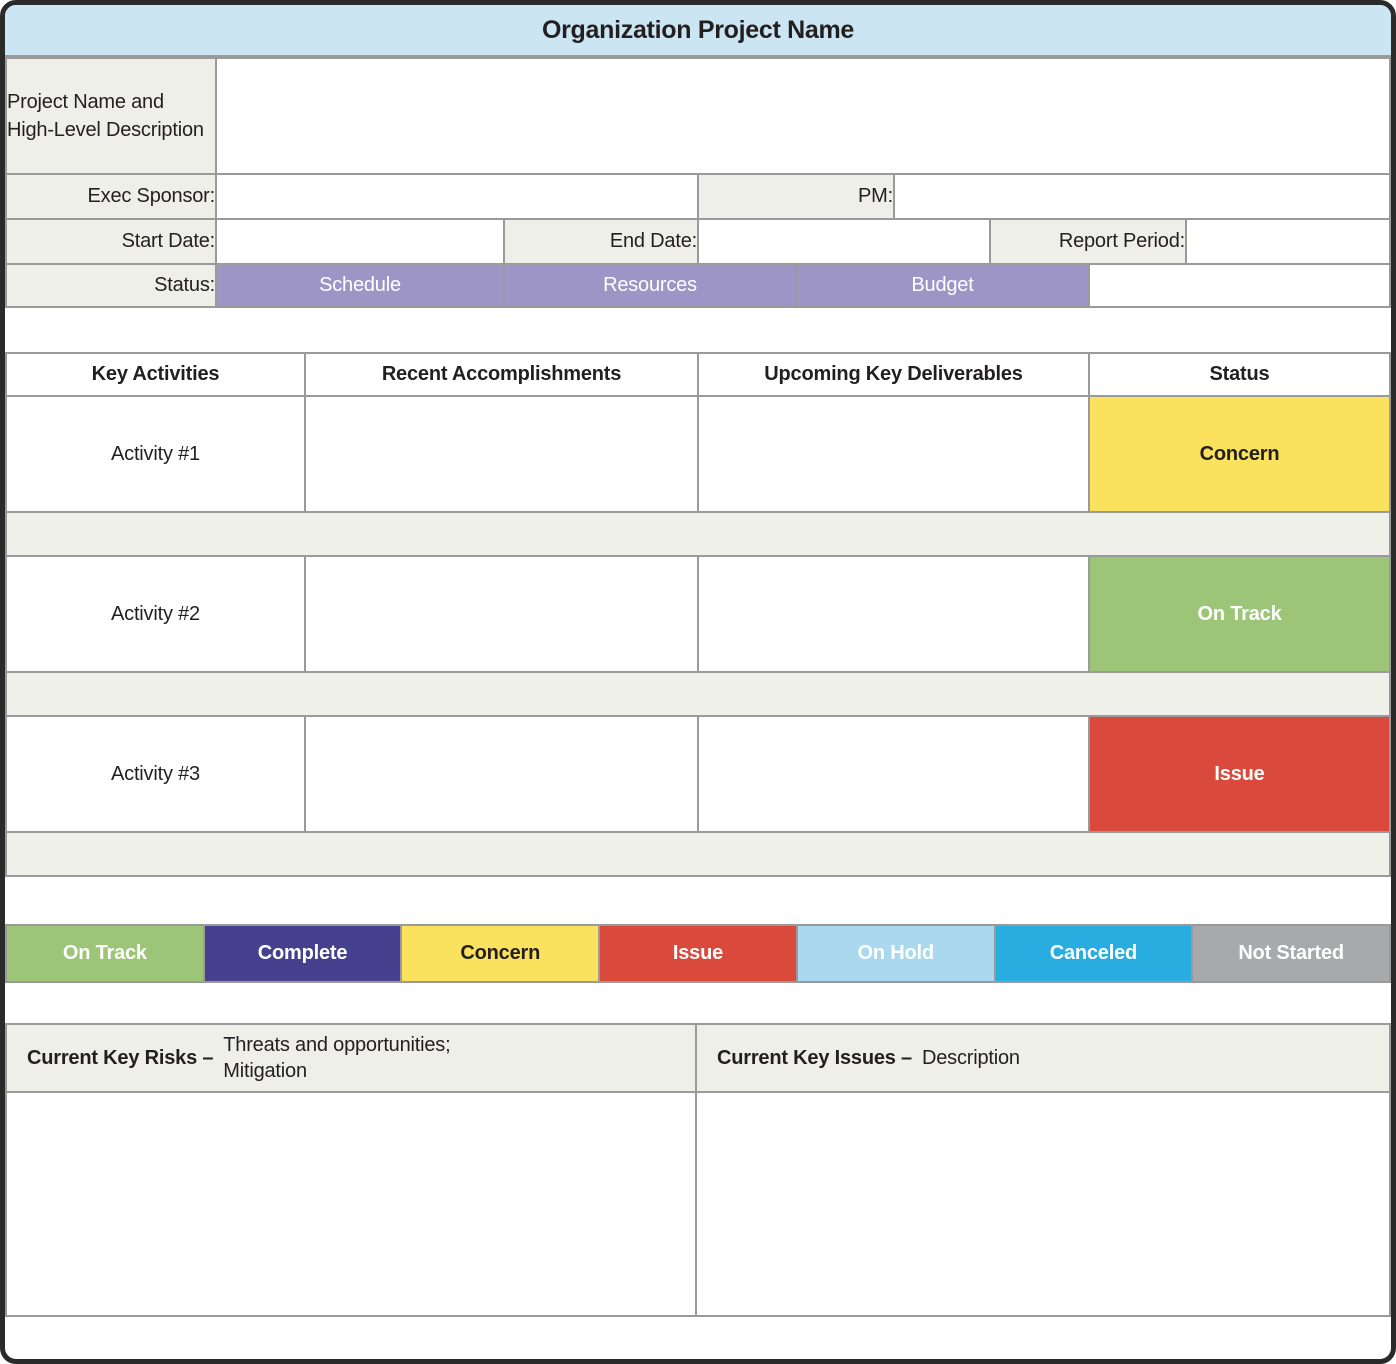  What do you see at coordinates (360, 241) in the screenshot?
I see `start-date-input` at bounding box center [360, 241].